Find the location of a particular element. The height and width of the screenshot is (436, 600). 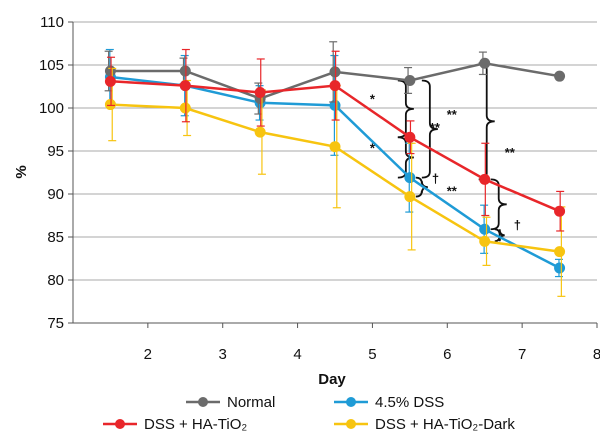

x-tick-label: 7 is located at coordinates (522, 354).